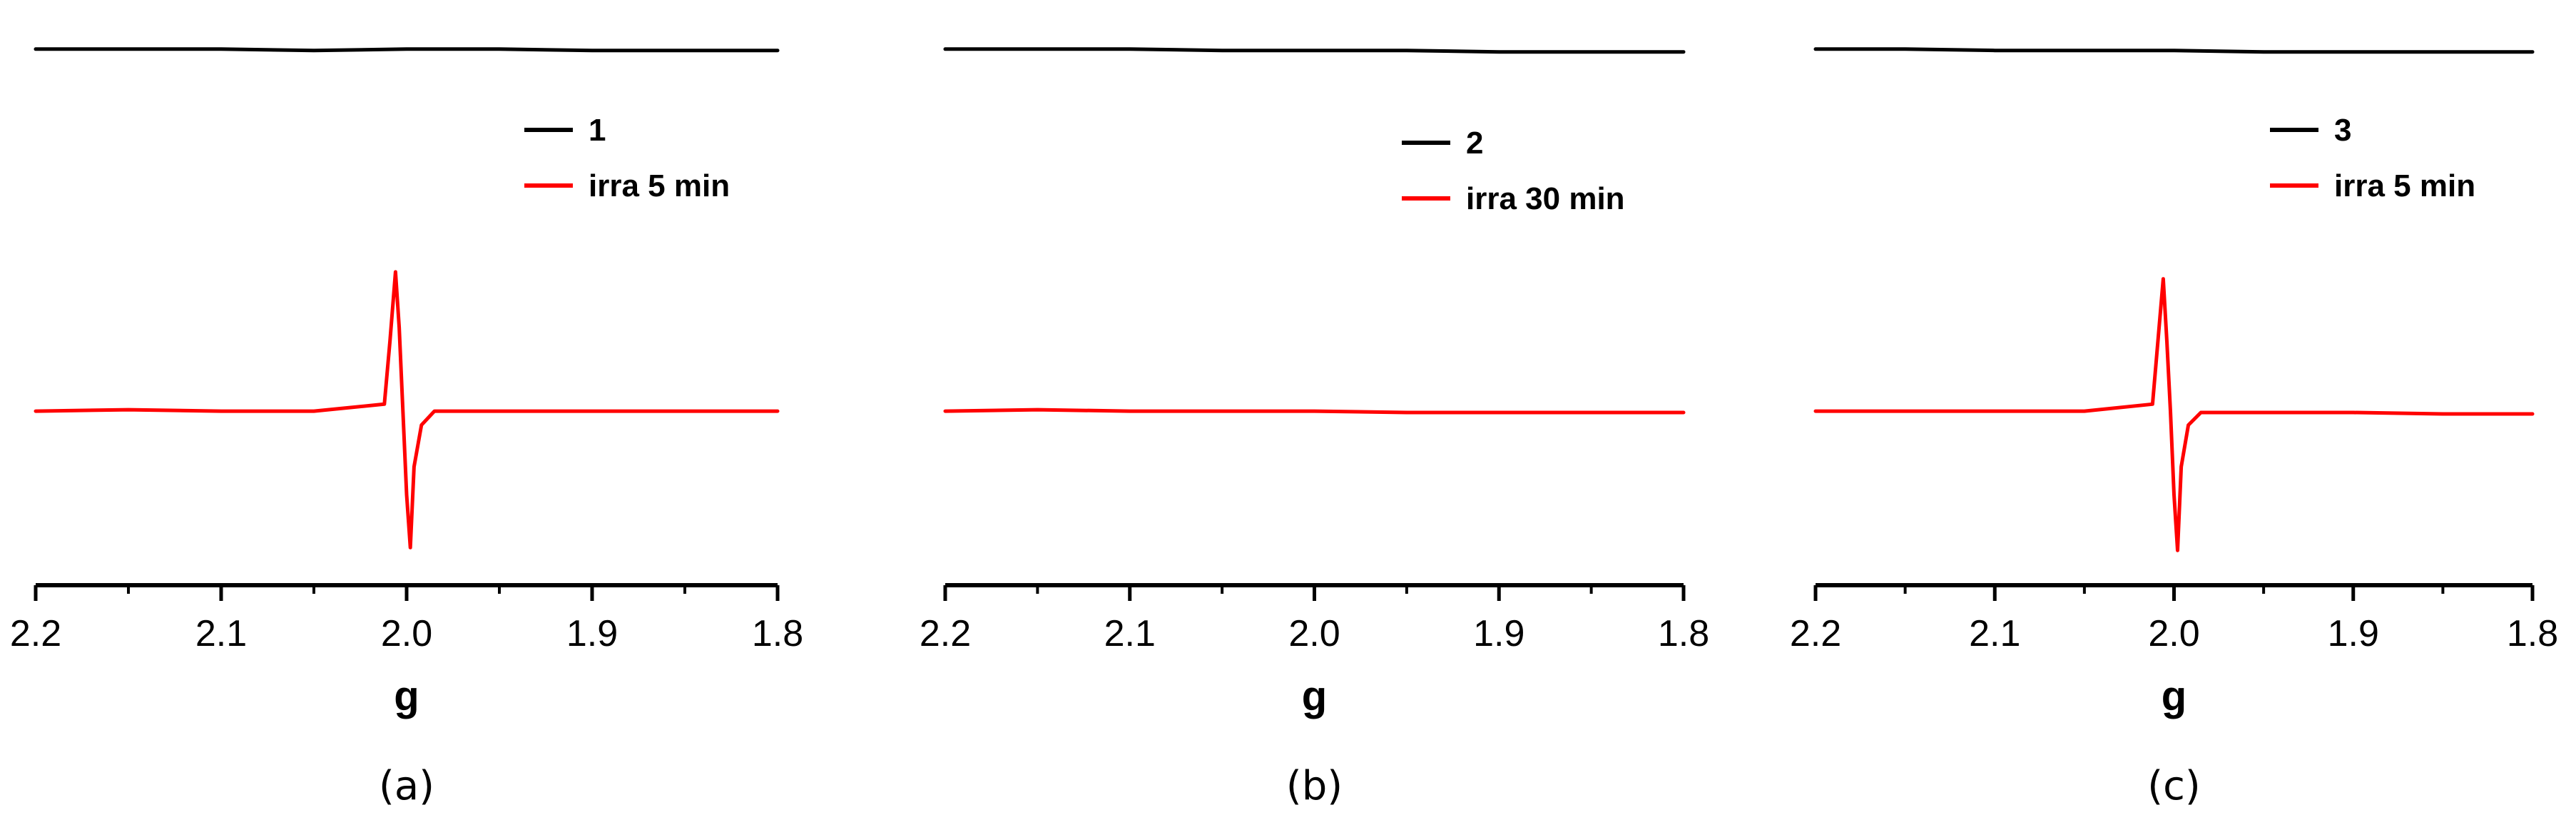  Describe the element at coordinates (1314, 696) in the screenshot. I see `x-axis-label-b: g` at that location.